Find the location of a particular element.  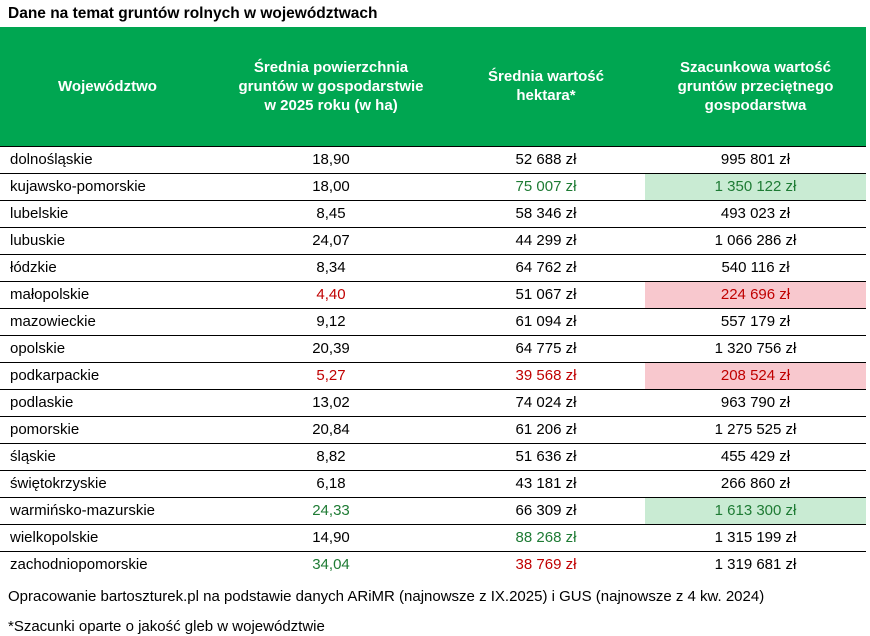

cell-farm-value: 1 066 286 zł is located at coordinates (755, 240).